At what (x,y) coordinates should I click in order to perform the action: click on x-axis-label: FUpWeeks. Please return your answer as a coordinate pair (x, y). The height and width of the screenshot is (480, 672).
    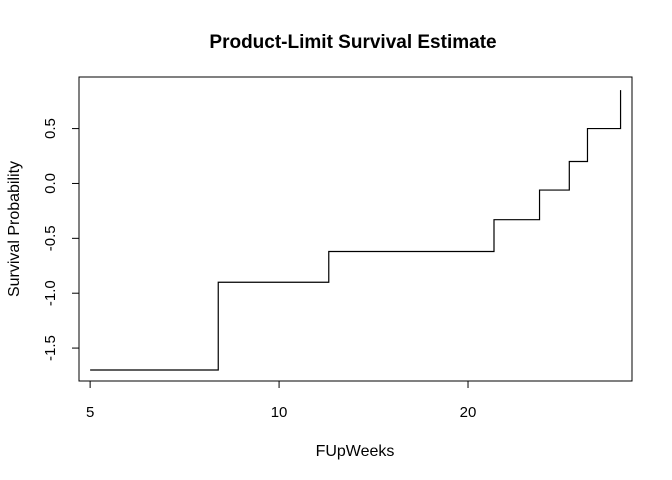
    Looking at the image, I should click on (355, 451).